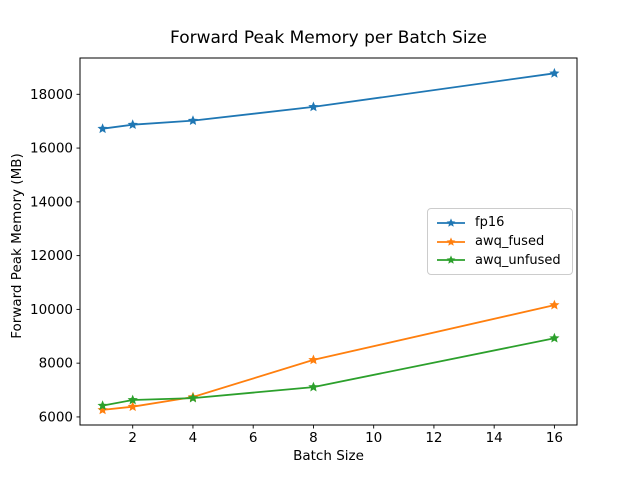  What do you see at coordinates (51, 95) in the screenshot?
I see `y-tick-label: 18000` at bounding box center [51, 95].